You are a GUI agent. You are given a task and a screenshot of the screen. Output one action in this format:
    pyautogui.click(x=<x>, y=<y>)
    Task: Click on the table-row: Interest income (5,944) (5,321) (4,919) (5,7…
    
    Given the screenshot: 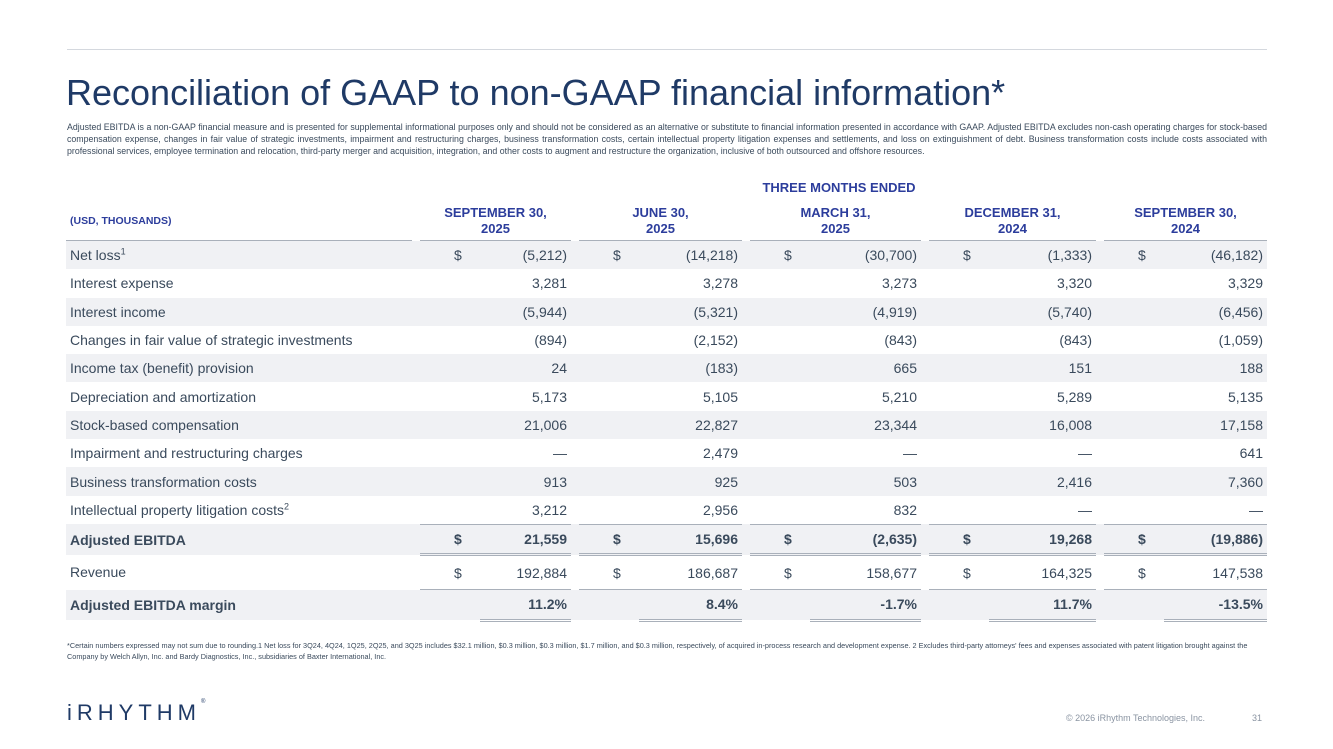 What is the action you would take?
    pyautogui.click(x=666, y=311)
    